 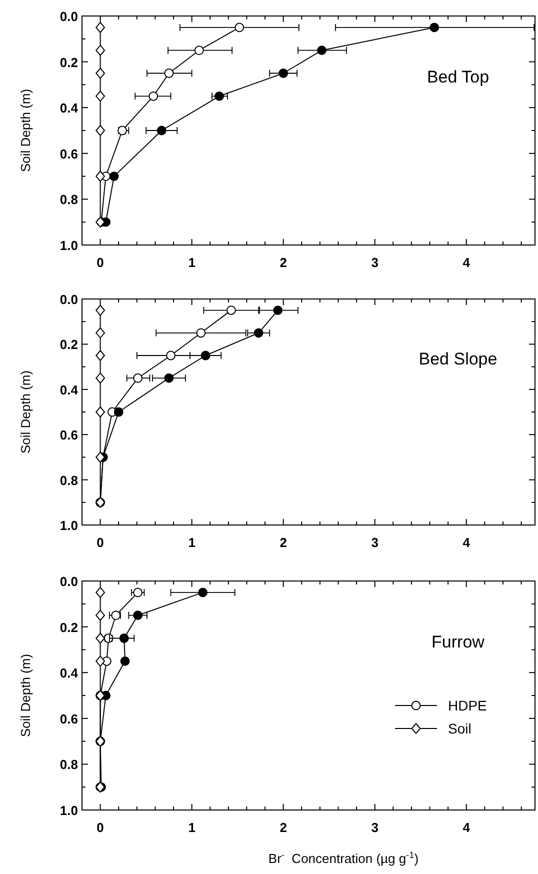 What do you see at coordinates (458, 76) in the screenshot?
I see `text: Bed Top` at bounding box center [458, 76].